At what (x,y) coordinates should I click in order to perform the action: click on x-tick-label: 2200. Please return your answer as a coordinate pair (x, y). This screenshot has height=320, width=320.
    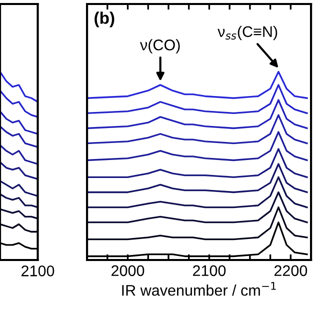
    Looking at the image, I should click on (291, 270).